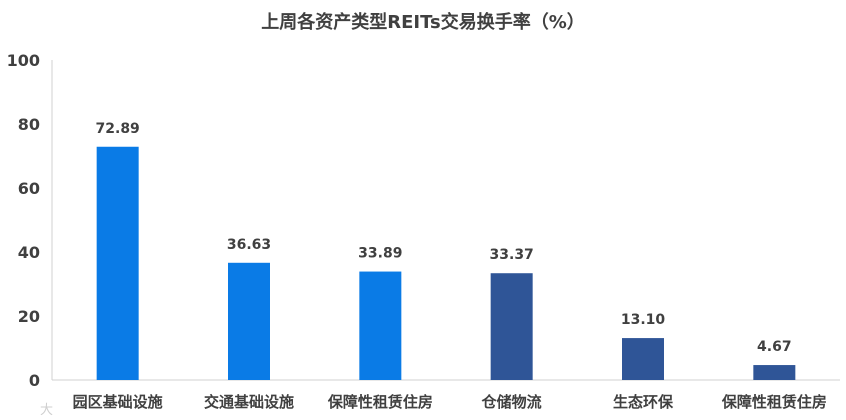  I want to click on x-tick-label: 园区基础设施, so click(118, 402).